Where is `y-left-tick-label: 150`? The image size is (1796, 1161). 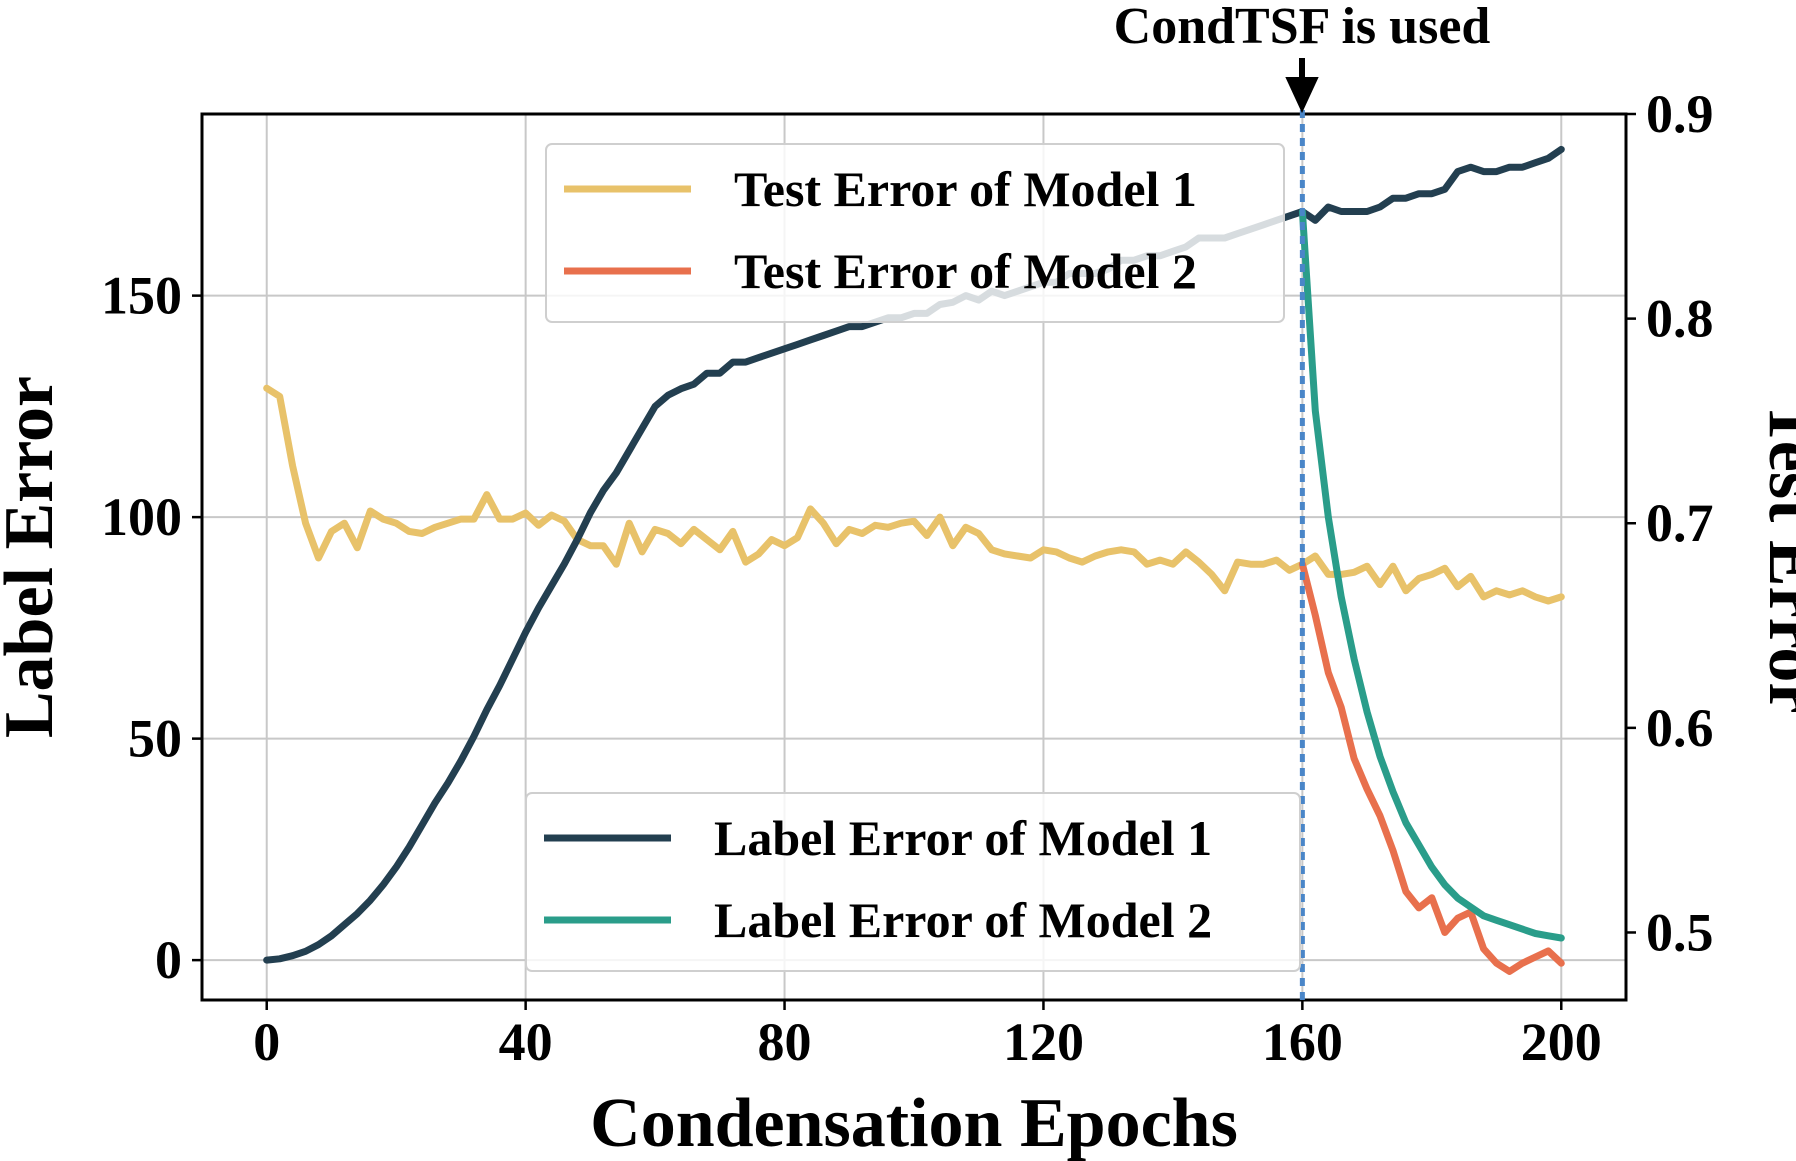
y-left-tick-label: 150 is located at coordinates (141, 296).